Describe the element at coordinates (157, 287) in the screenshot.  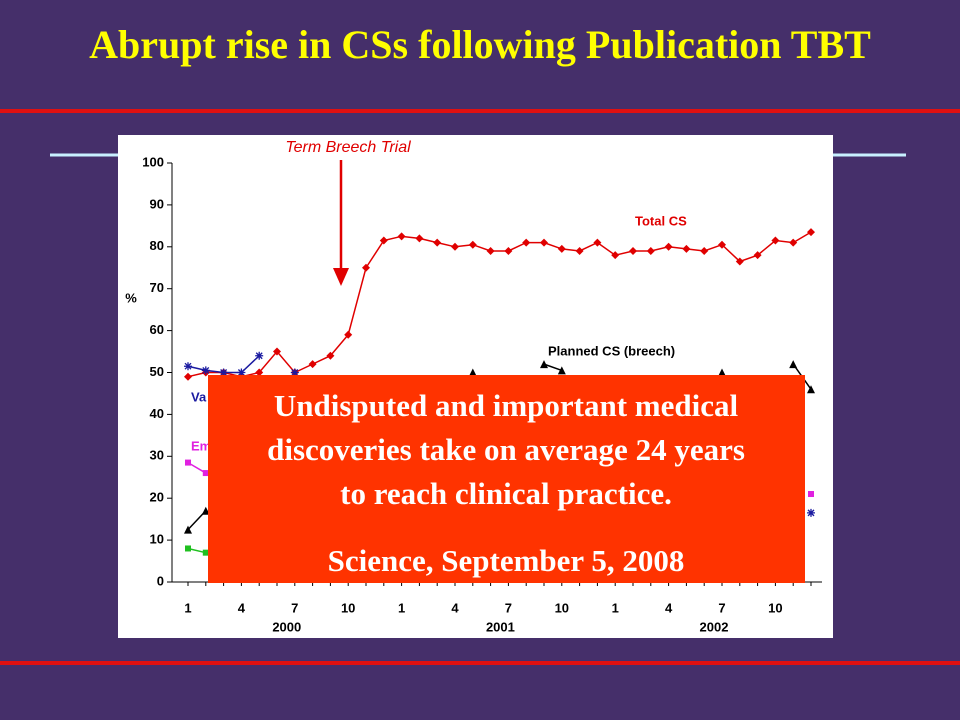
I see `y-tick-label: 70` at that location.